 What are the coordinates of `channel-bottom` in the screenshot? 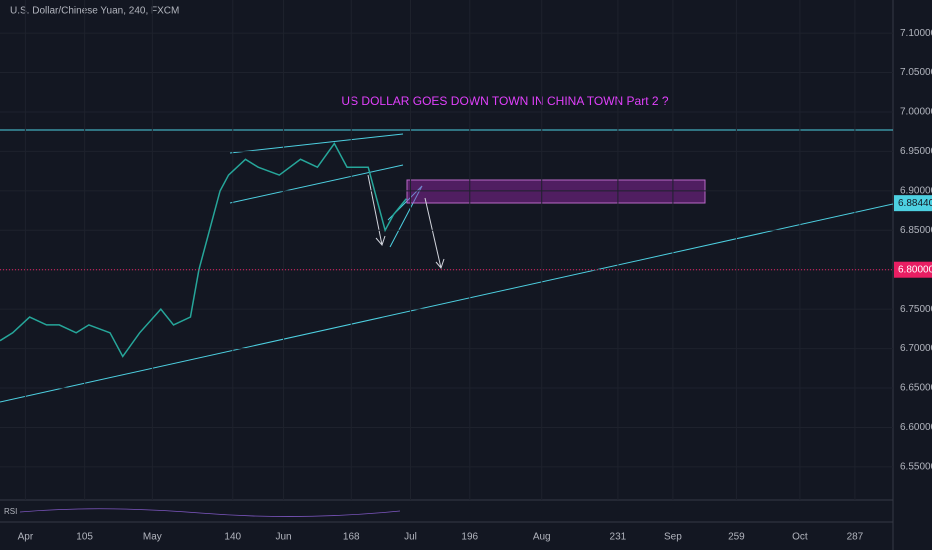 It's located at (316, 184).